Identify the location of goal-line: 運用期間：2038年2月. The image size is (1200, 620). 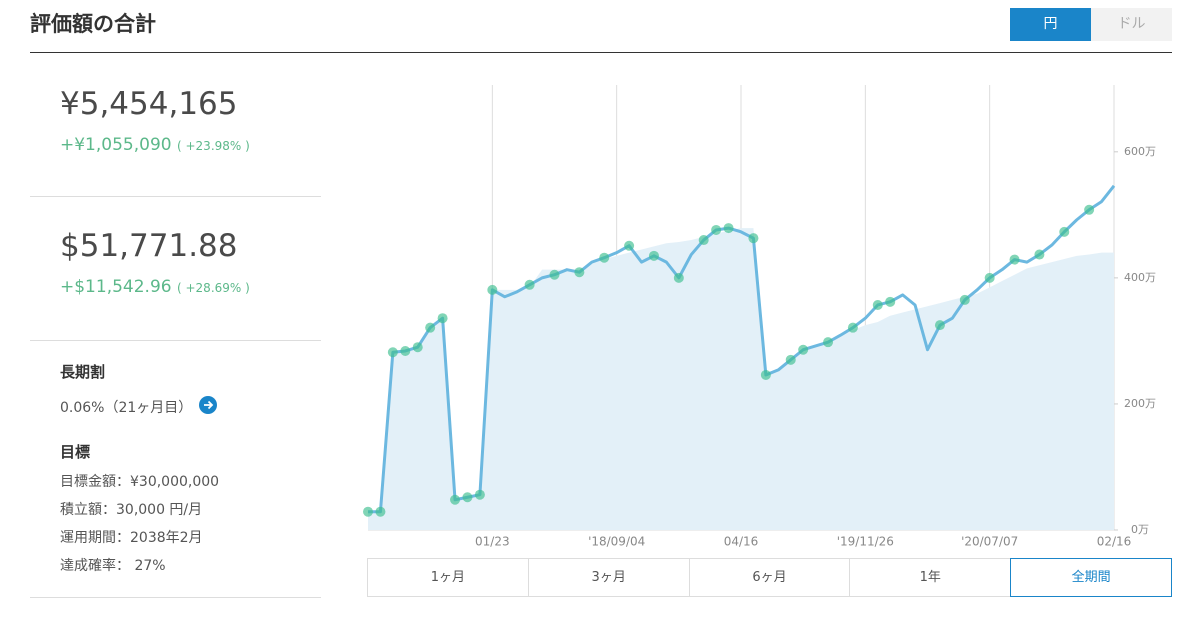
(131, 538).